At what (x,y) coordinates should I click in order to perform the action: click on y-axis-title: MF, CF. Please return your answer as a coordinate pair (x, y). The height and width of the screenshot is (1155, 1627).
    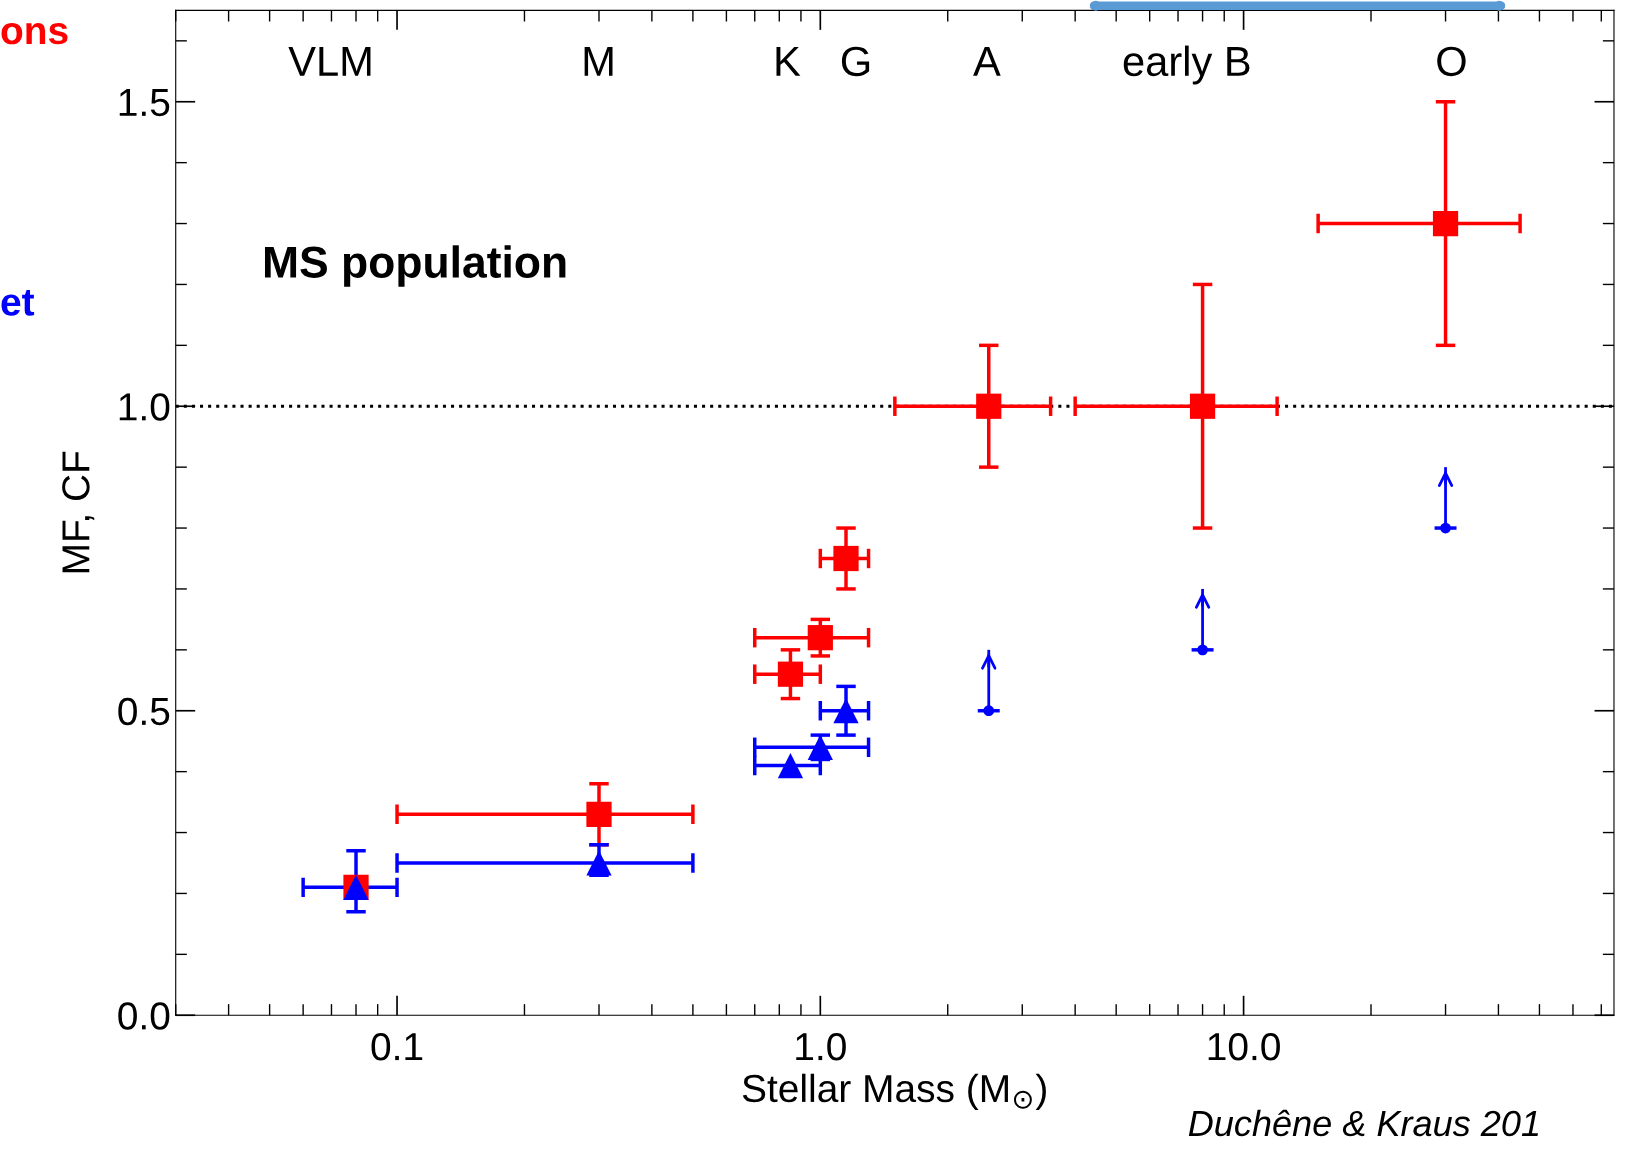
    Looking at the image, I should click on (78, 512).